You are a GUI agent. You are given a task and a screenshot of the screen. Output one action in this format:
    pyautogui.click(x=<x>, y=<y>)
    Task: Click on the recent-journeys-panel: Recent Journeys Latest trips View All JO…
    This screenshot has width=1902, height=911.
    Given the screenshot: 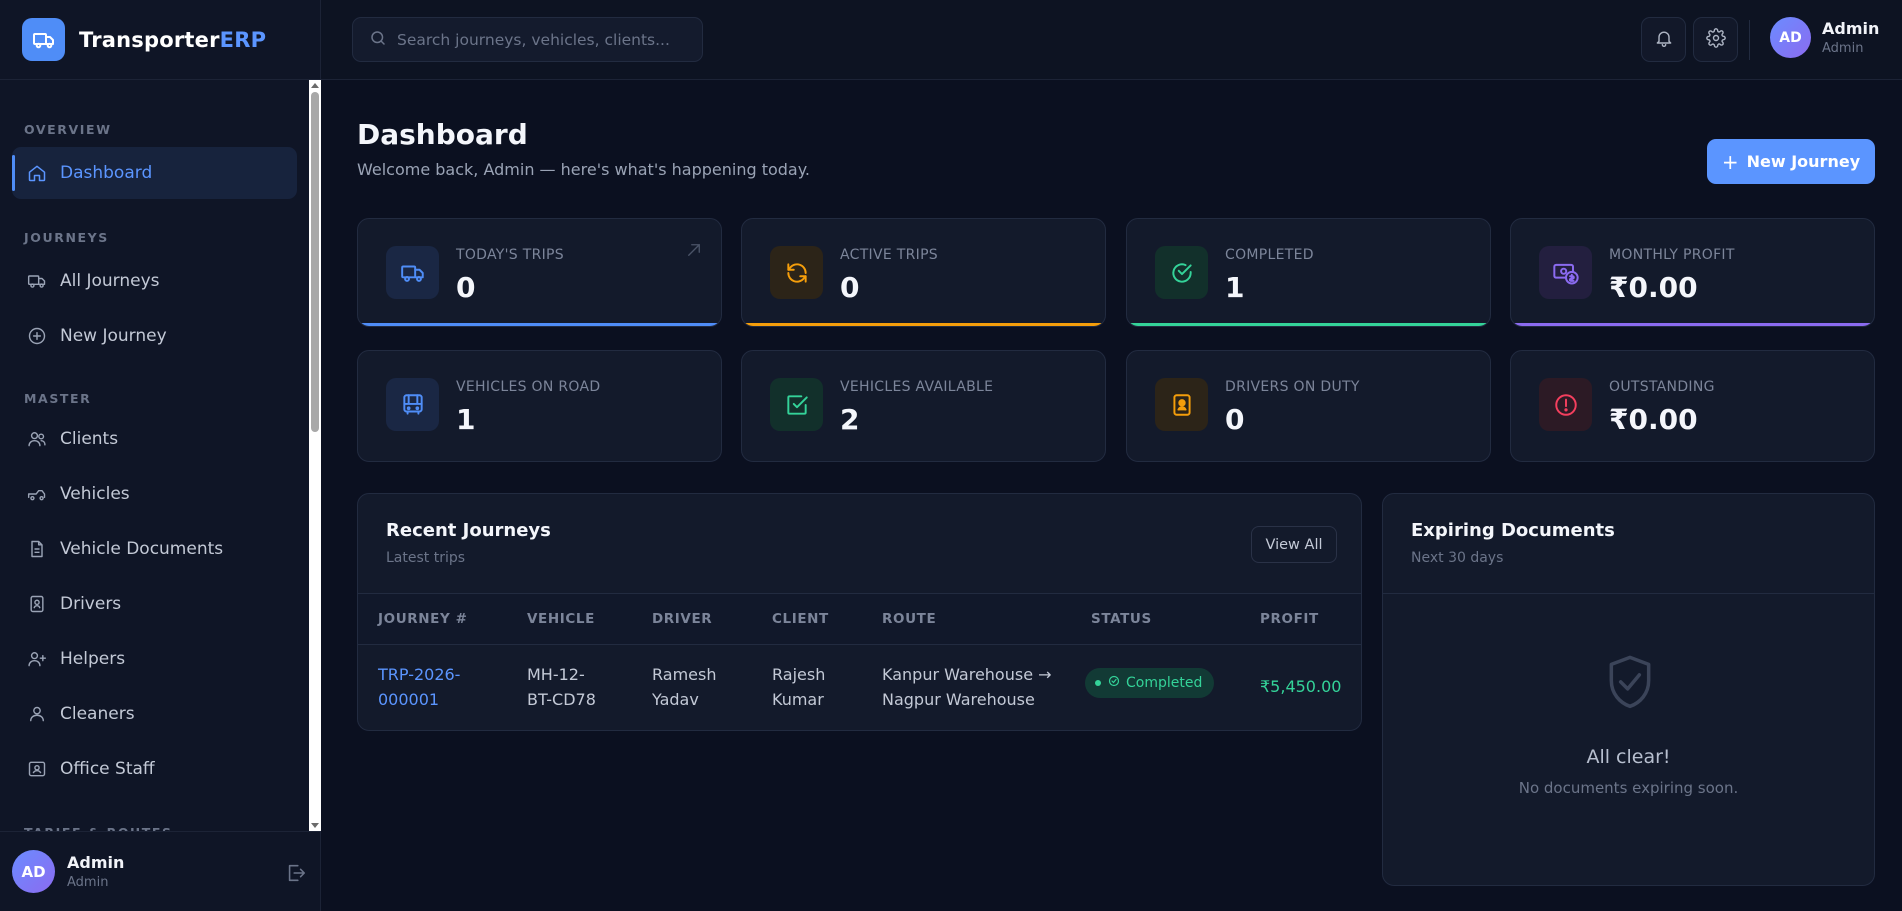 What is the action you would take?
    pyautogui.click(x=859, y=612)
    